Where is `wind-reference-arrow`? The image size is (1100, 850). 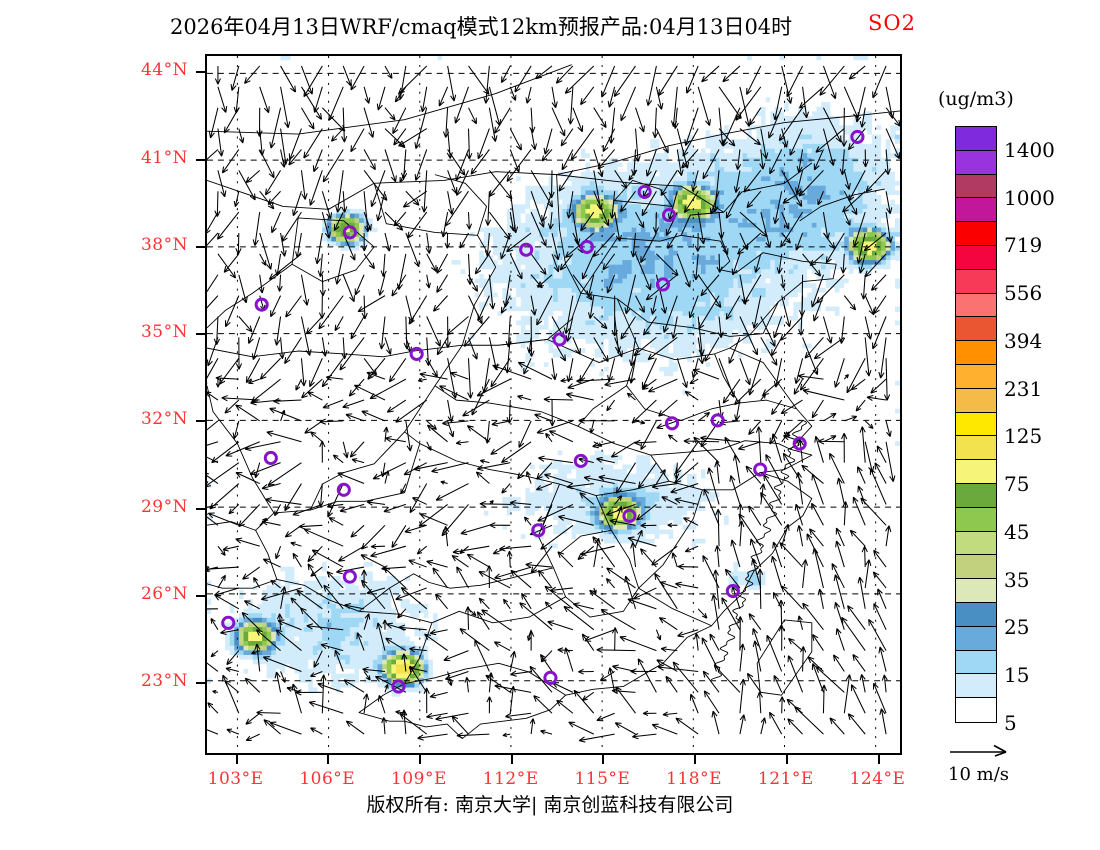 wind-reference-arrow is located at coordinates (978, 750).